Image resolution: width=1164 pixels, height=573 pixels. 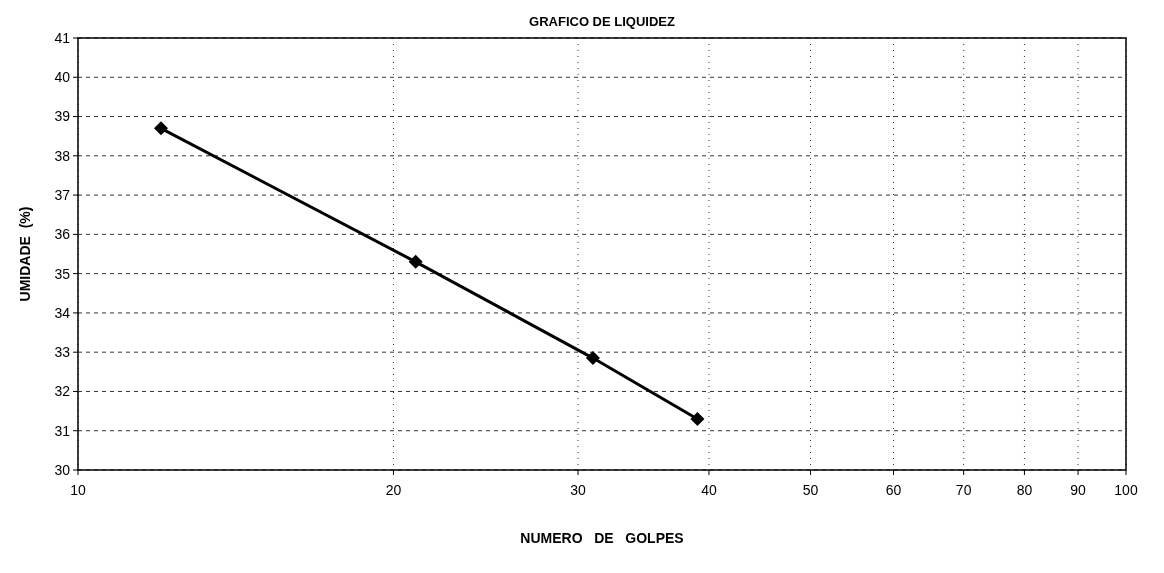 I want to click on y-tick-label: 35, so click(x=62, y=273).